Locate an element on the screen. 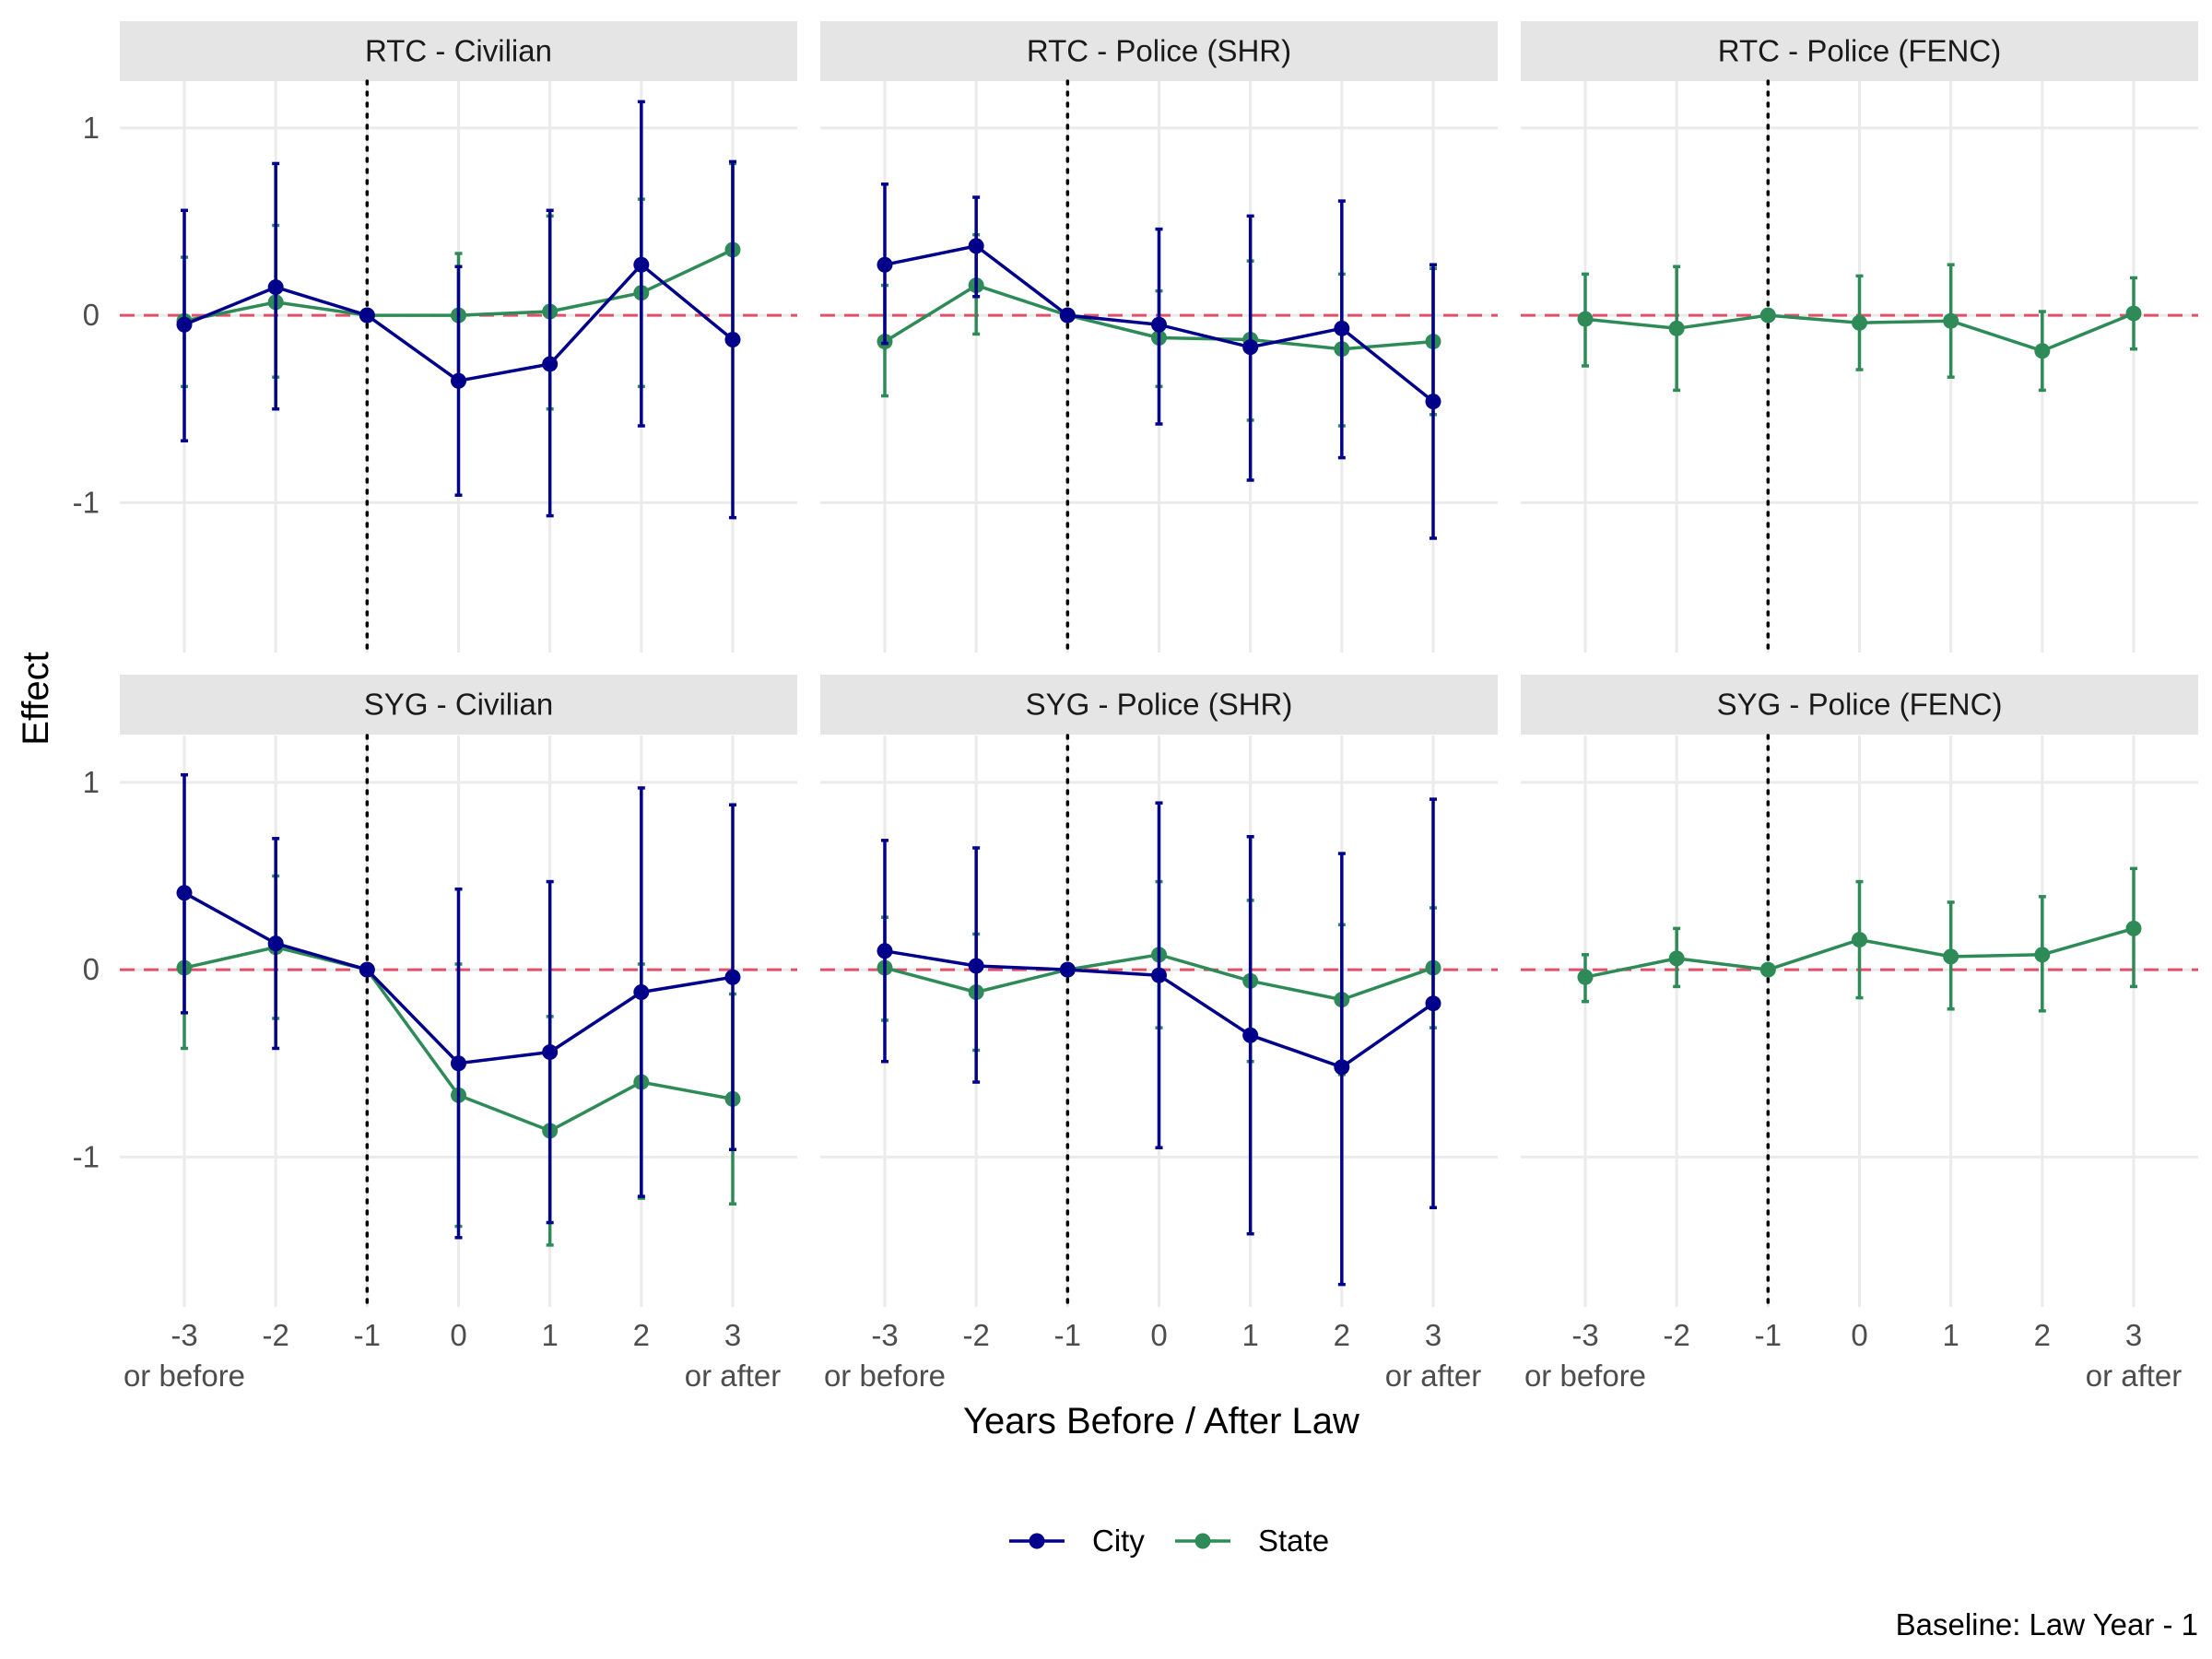 The width and height of the screenshot is (2212, 1659). facet-title: RTC - Police (SHR) is located at coordinates (1159, 51).